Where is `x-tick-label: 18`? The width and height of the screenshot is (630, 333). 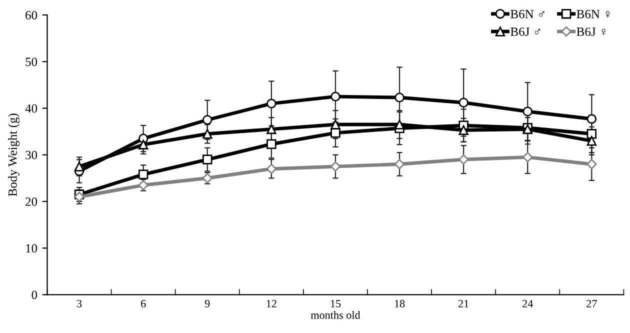
x-tick-label: 18 is located at coordinates (399, 304).